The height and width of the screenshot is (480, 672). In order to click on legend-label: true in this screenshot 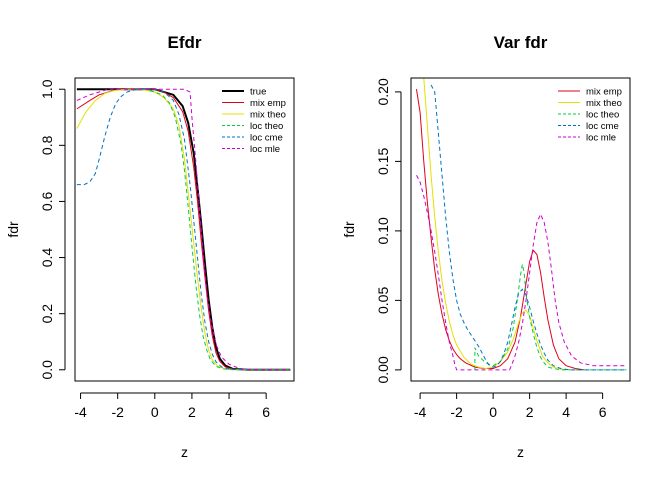, I will do `click(258, 92)`.